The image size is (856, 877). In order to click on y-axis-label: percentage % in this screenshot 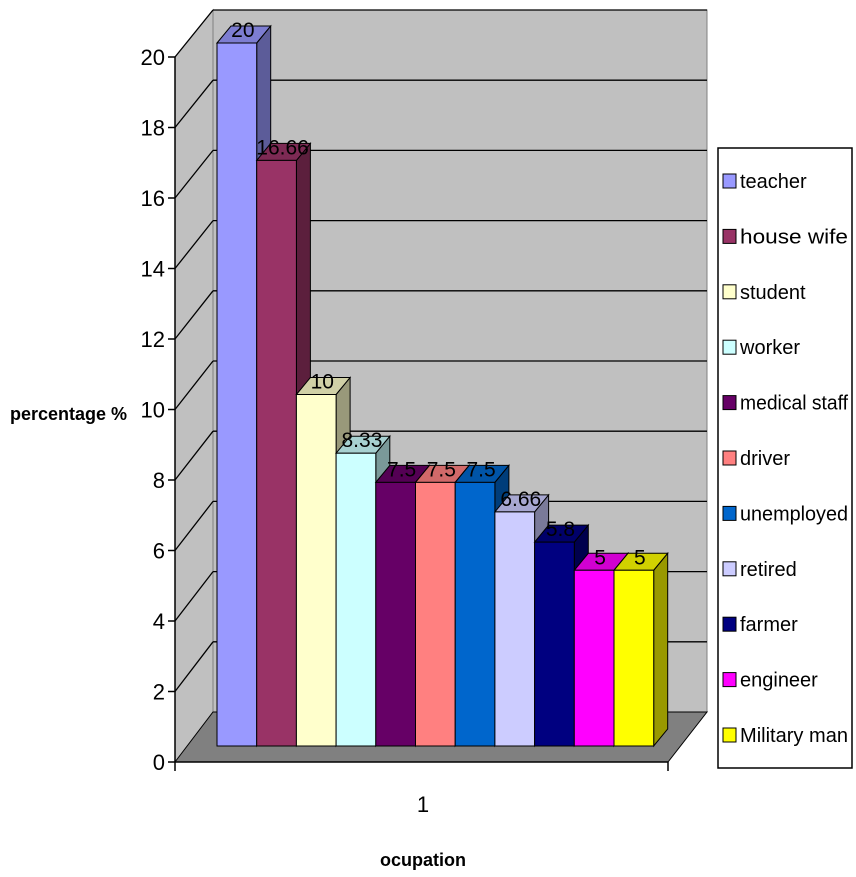, I will do `click(68, 414)`.